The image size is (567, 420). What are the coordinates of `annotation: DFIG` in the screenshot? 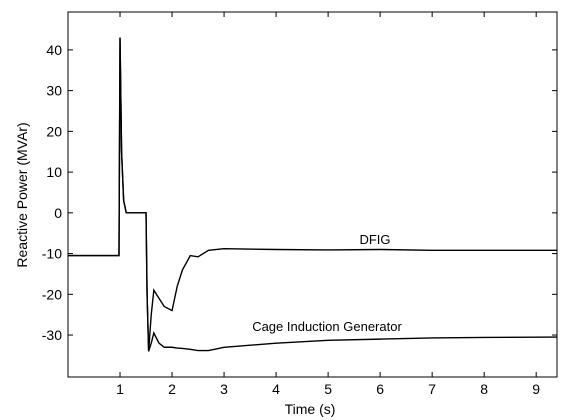 It's located at (374, 239).